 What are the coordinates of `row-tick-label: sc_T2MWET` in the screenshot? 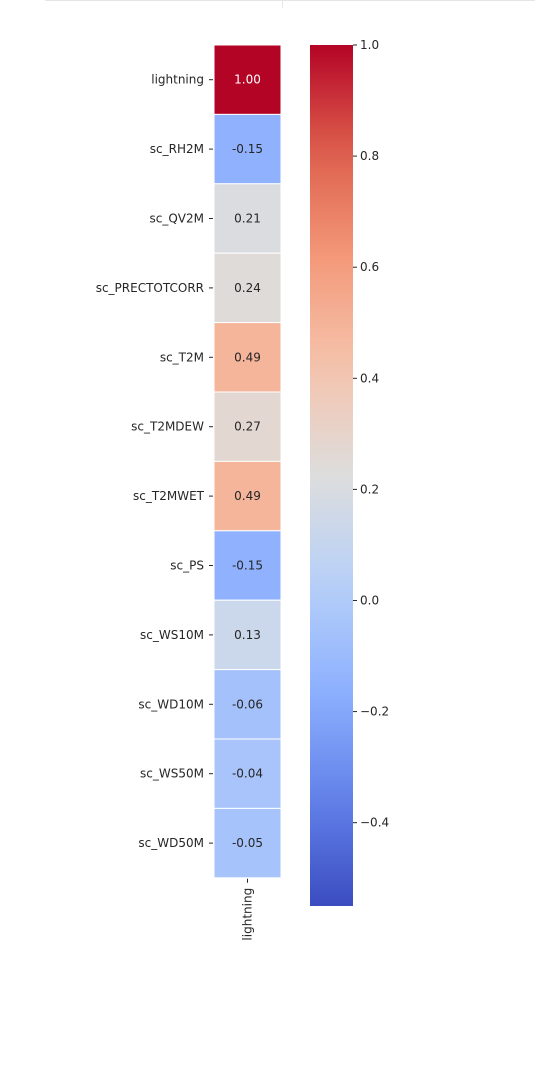 It's located at (169, 496).